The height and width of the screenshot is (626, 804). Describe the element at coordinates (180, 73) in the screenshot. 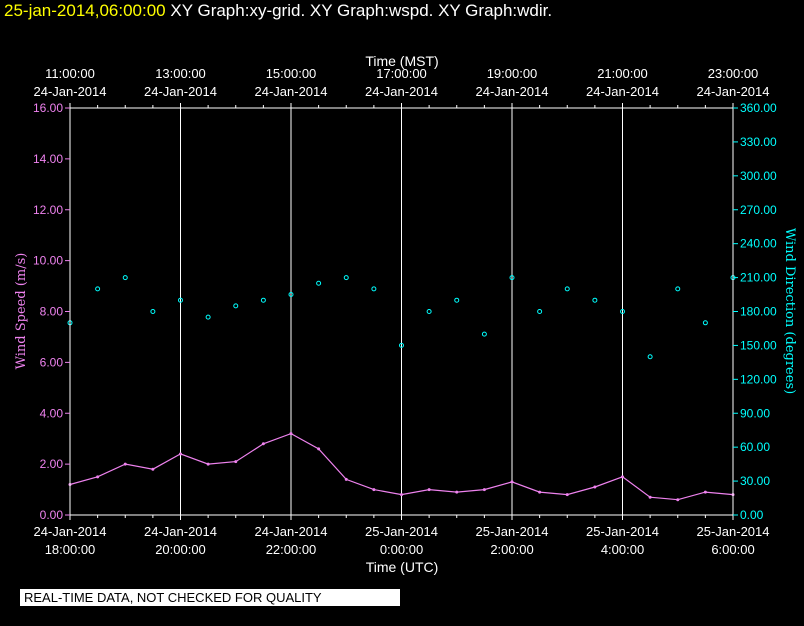

I see `top-tick-time: 13:00:00` at that location.